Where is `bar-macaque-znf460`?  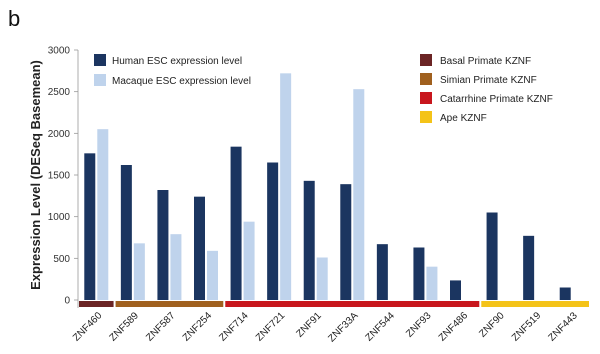
bar-macaque-znf460 is located at coordinates (103, 214).